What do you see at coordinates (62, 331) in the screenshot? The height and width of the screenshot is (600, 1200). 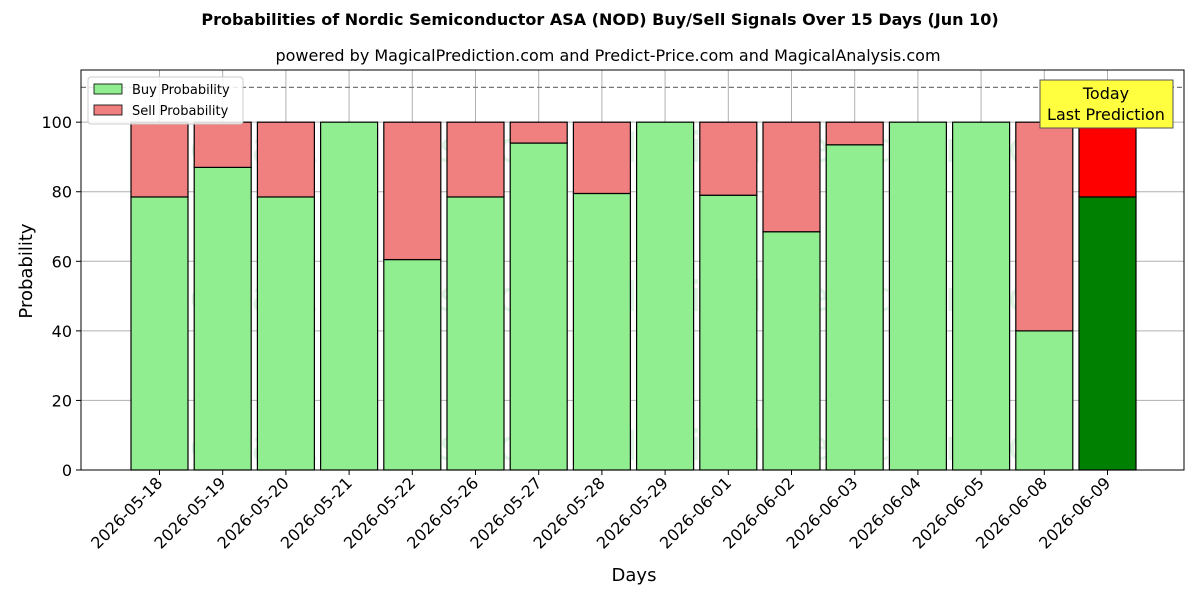 I see `y-tick-label: 40` at bounding box center [62, 331].